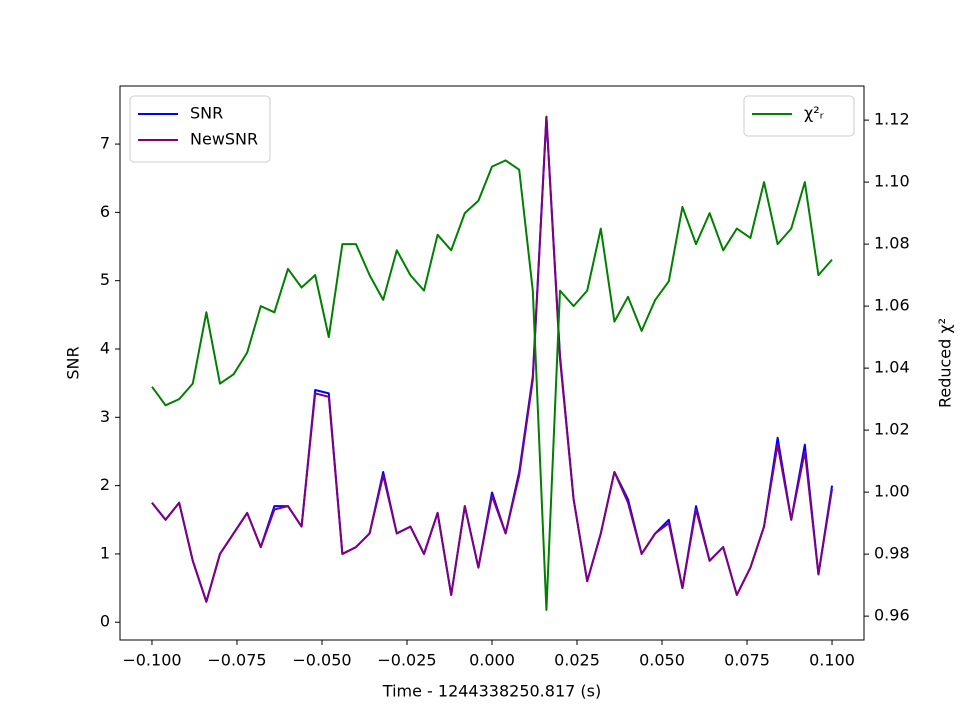  I want to click on y-axis-label: SNR, so click(73, 362).